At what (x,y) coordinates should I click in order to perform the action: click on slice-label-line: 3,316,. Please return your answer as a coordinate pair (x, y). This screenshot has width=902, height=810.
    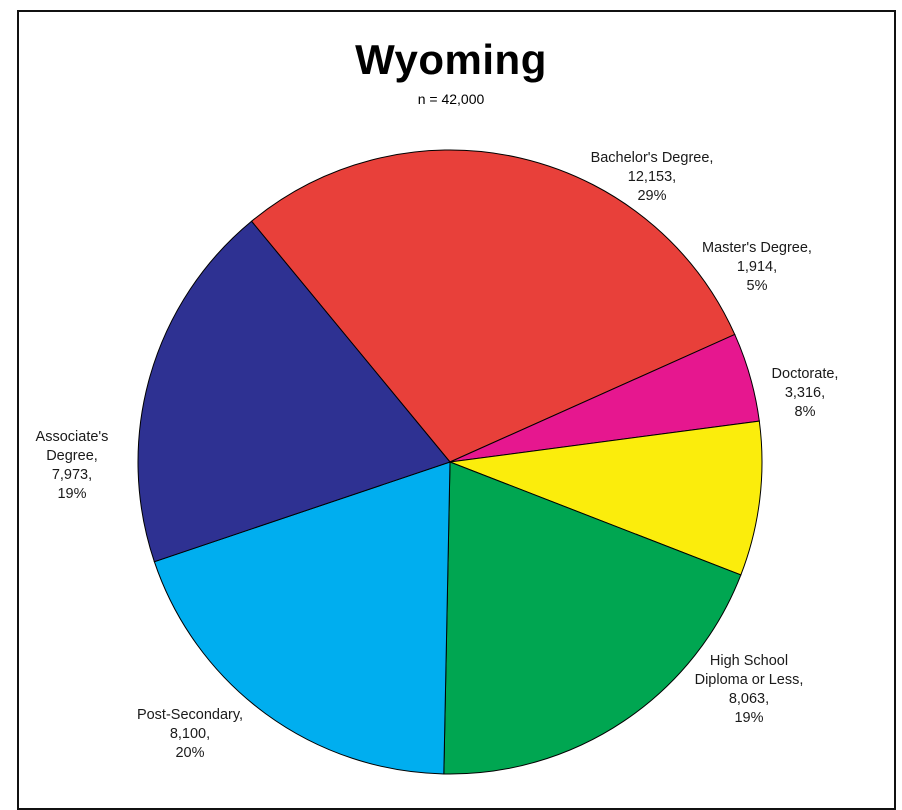
    Looking at the image, I should click on (805, 393).